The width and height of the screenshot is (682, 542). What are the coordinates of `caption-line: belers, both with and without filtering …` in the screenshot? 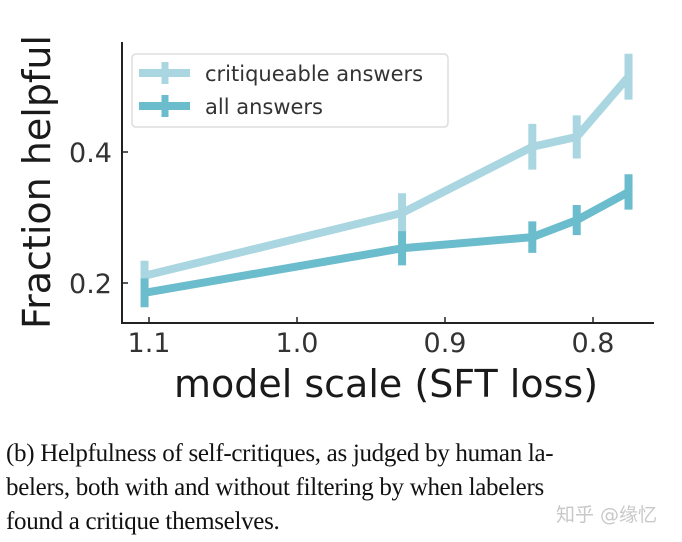 It's located at (275, 487).